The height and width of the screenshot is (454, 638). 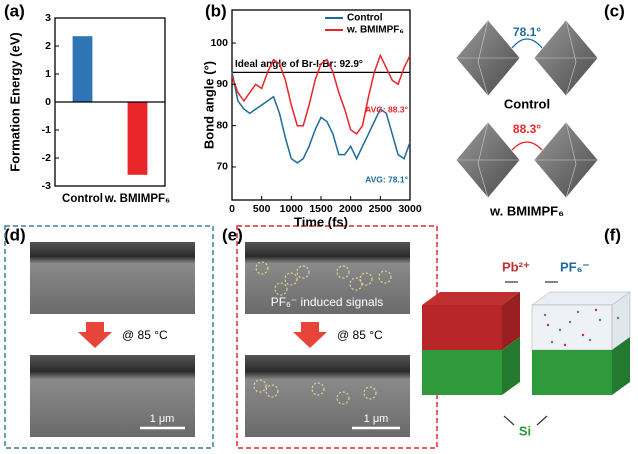 What do you see at coordinates (222, 125) in the screenshot?
I see `y-tick-label: 80` at bounding box center [222, 125].